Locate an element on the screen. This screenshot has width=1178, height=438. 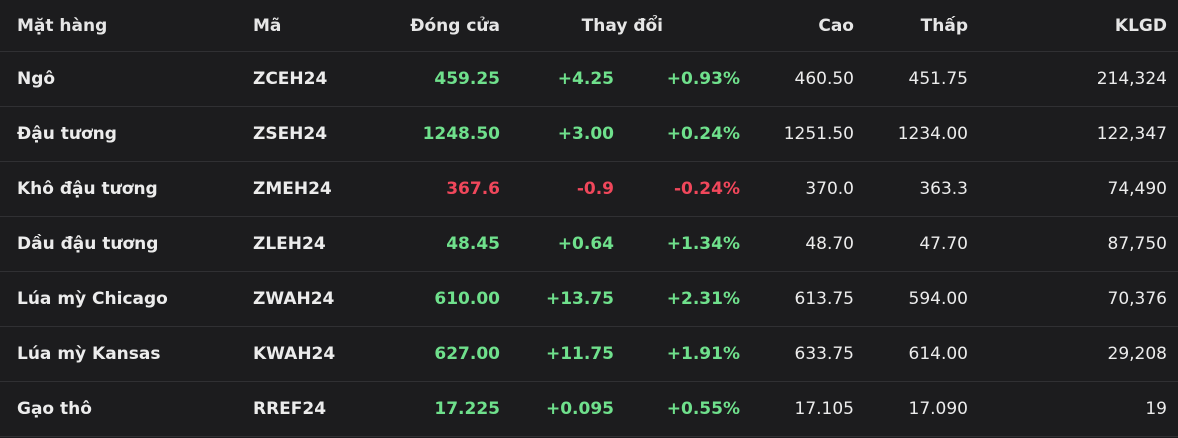
header-cell: Mặt hàng is located at coordinates (62, 25).